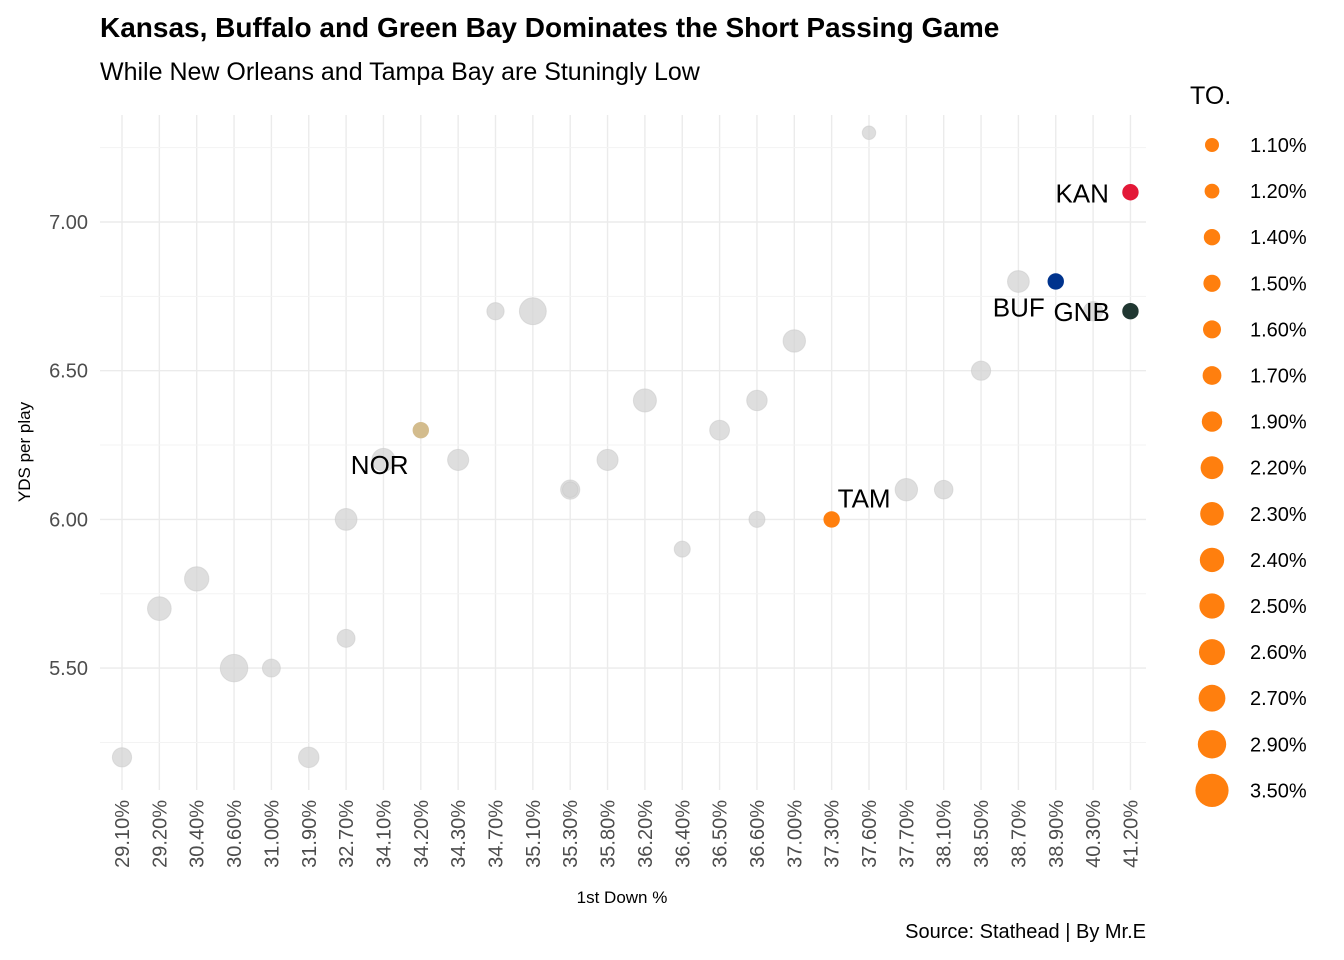 The height and width of the screenshot is (960, 1344). What do you see at coordinates (646, 834) in the screenshot?
I see `x-tick-label: 36.20%` at bounding box center [646, 834].